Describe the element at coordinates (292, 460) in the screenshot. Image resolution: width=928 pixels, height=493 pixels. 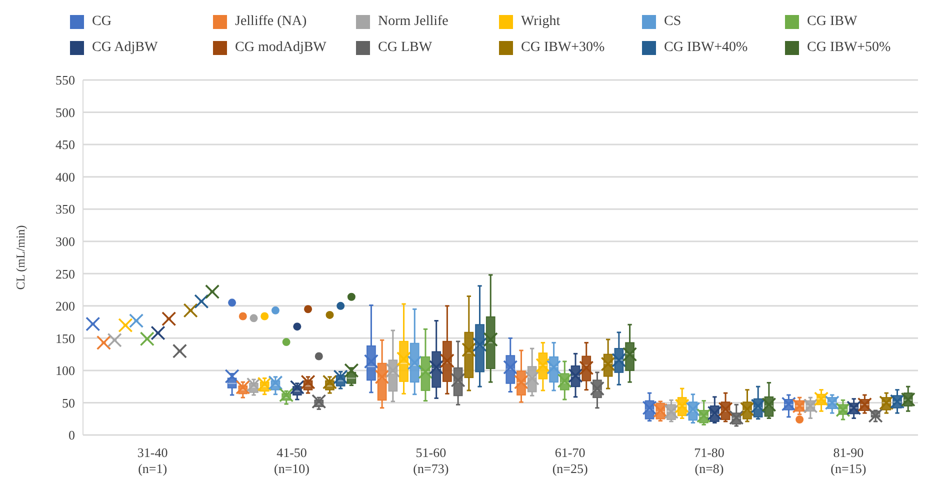
I see `x-tick-label: 41-50 (n=10)` at that location.